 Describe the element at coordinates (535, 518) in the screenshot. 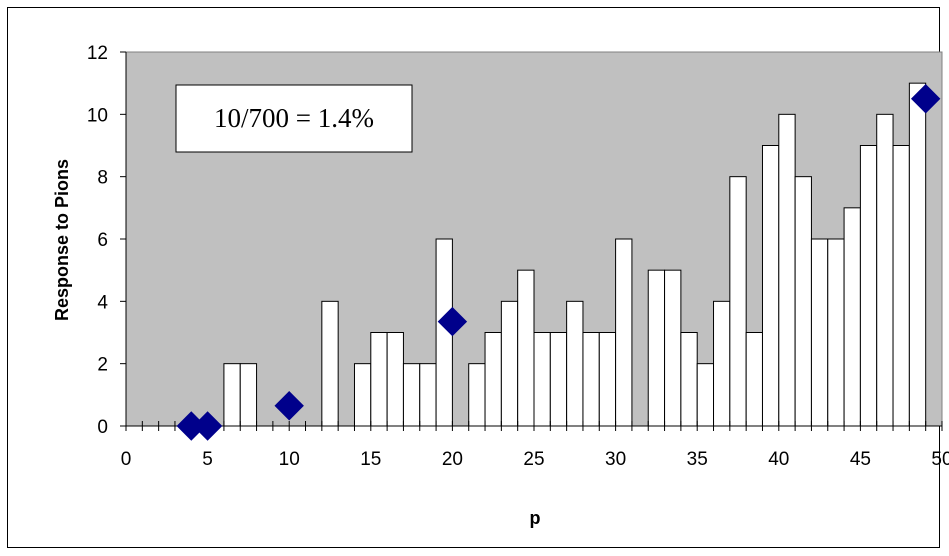

I see `x-axis-title: p` at that location.